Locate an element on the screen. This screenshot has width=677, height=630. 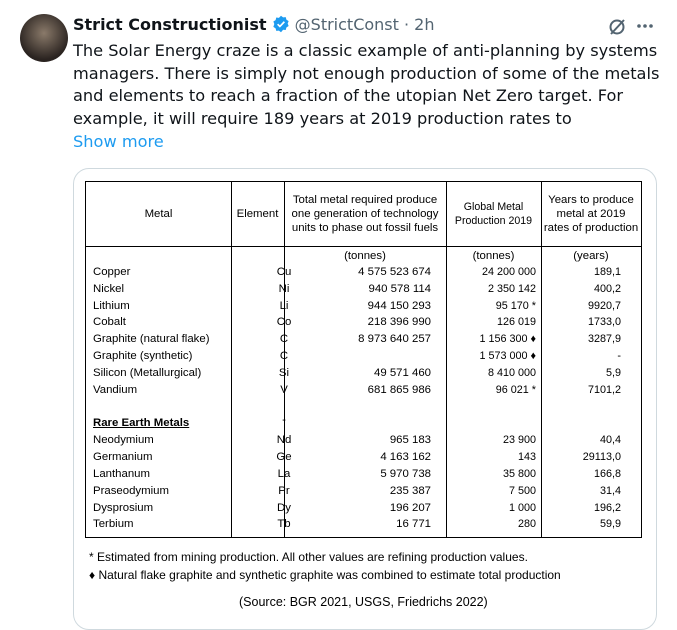
table-cell: Lanthanum is located at coordinates (121, 474).